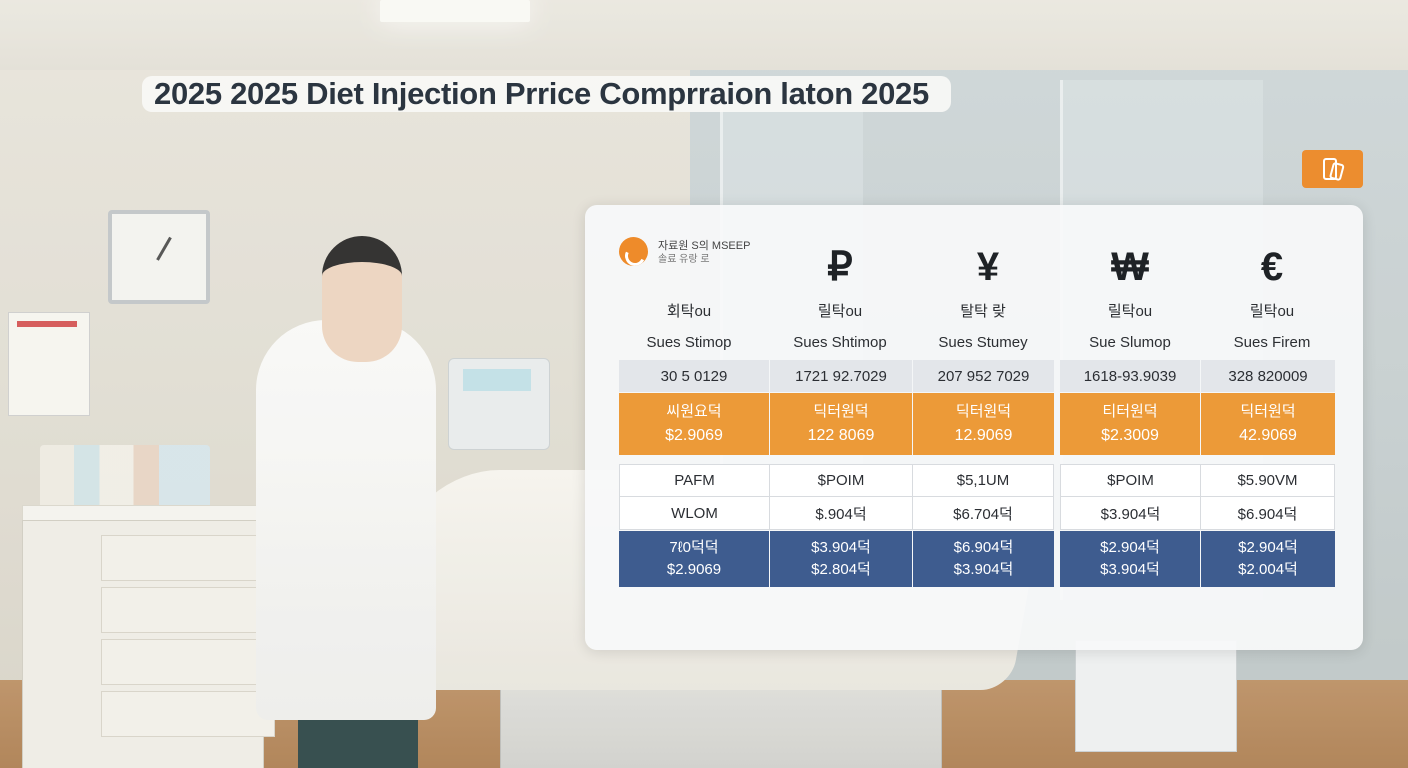 Image resolution: width=1408 pixels, height=768 pixels. What do you see at coordinates (694, 376) in the screenshot?
I see `table-cell: 30 5 0129` at bounding box center [694, 376].